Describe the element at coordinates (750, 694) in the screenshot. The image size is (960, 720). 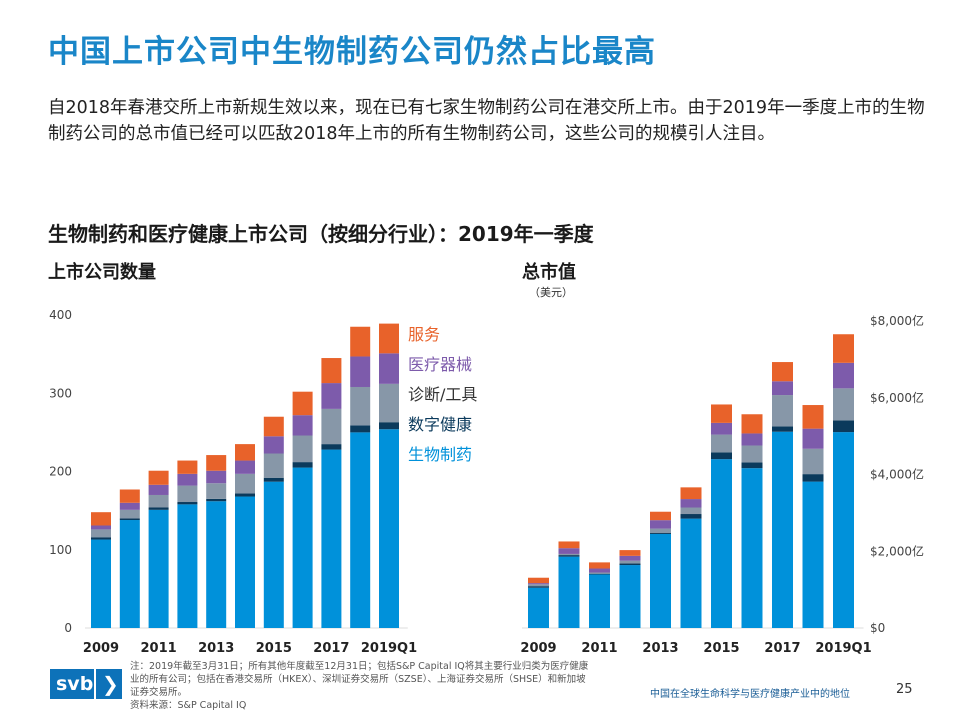
I see `footer-title: 中国在全球生命科学与医疗健康产业中的地位` at that location.